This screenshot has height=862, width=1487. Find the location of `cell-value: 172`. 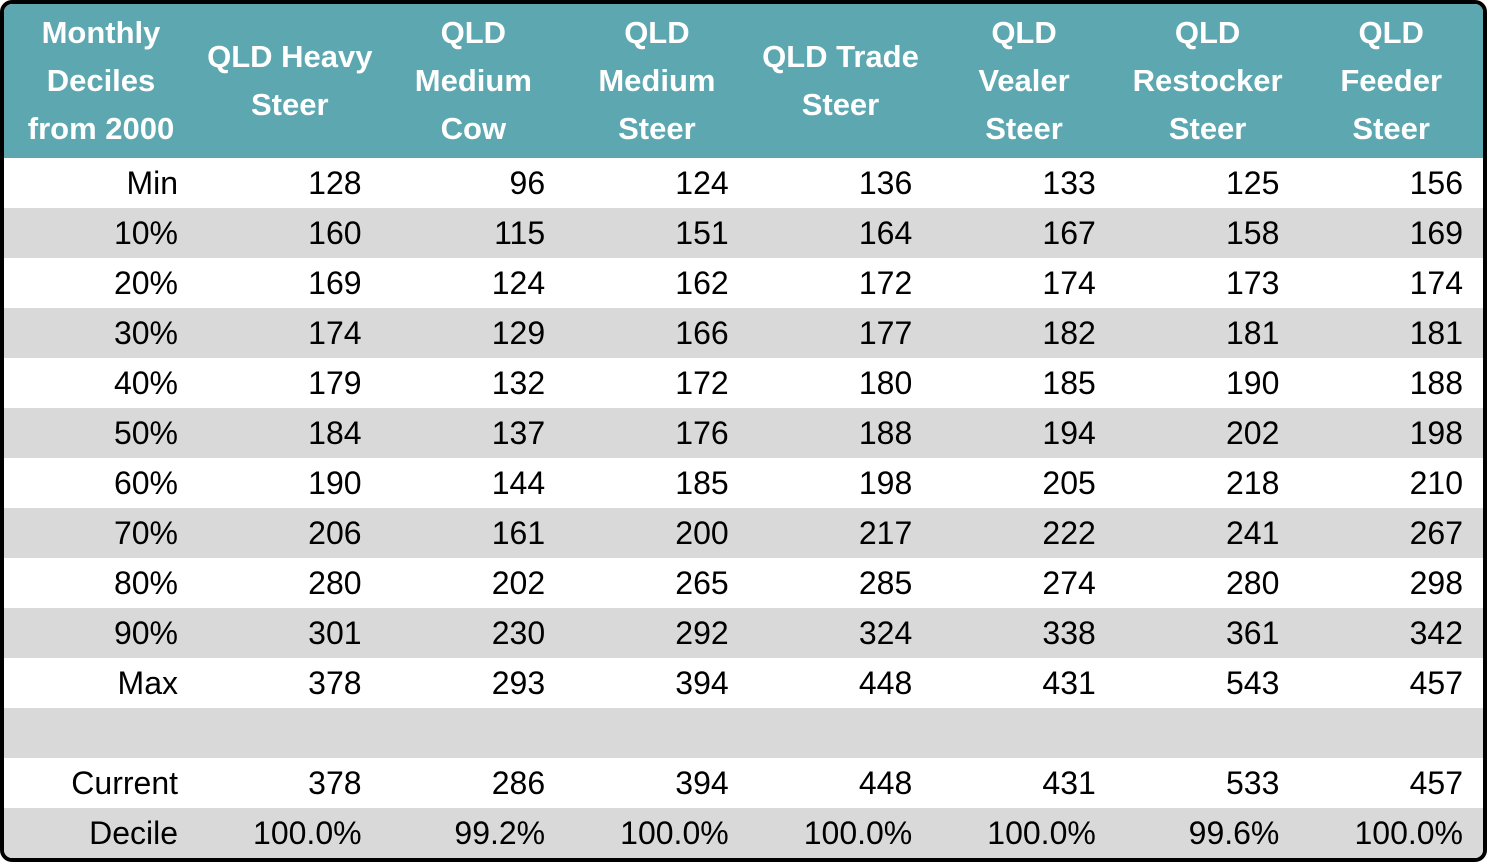

cell-value: 172 is located at coordinates (885, 282).